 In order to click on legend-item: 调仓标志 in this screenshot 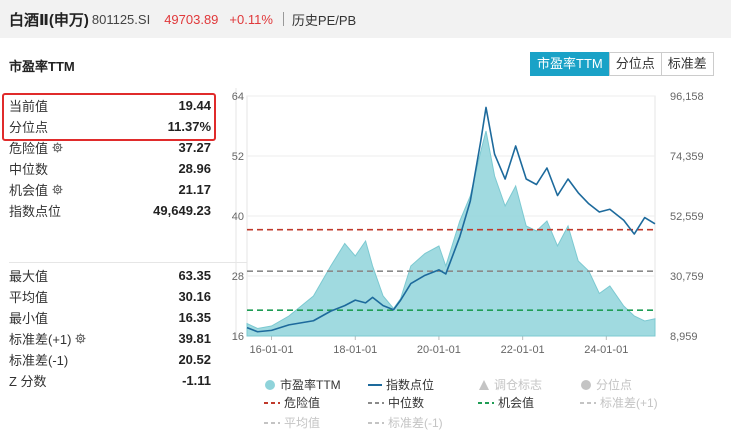, I will do `click(510, 384)`.